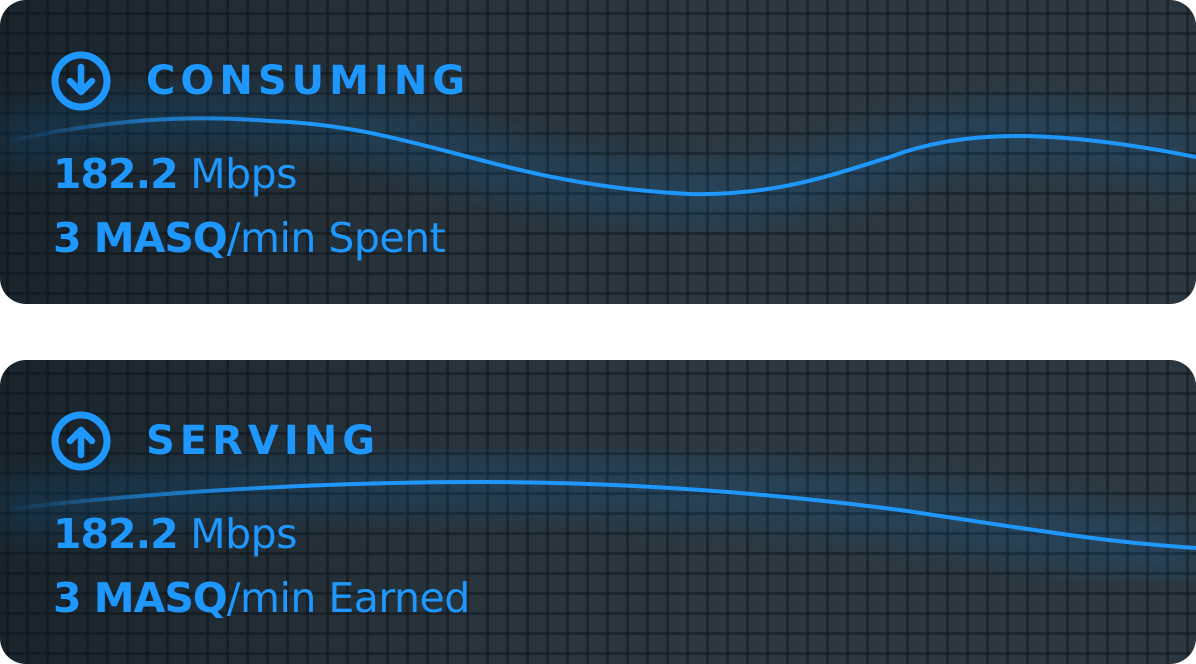  Describe the element at coordinates (116, 174) in the screenshot. I see `consuming-speed-value: 182.2` at that location.